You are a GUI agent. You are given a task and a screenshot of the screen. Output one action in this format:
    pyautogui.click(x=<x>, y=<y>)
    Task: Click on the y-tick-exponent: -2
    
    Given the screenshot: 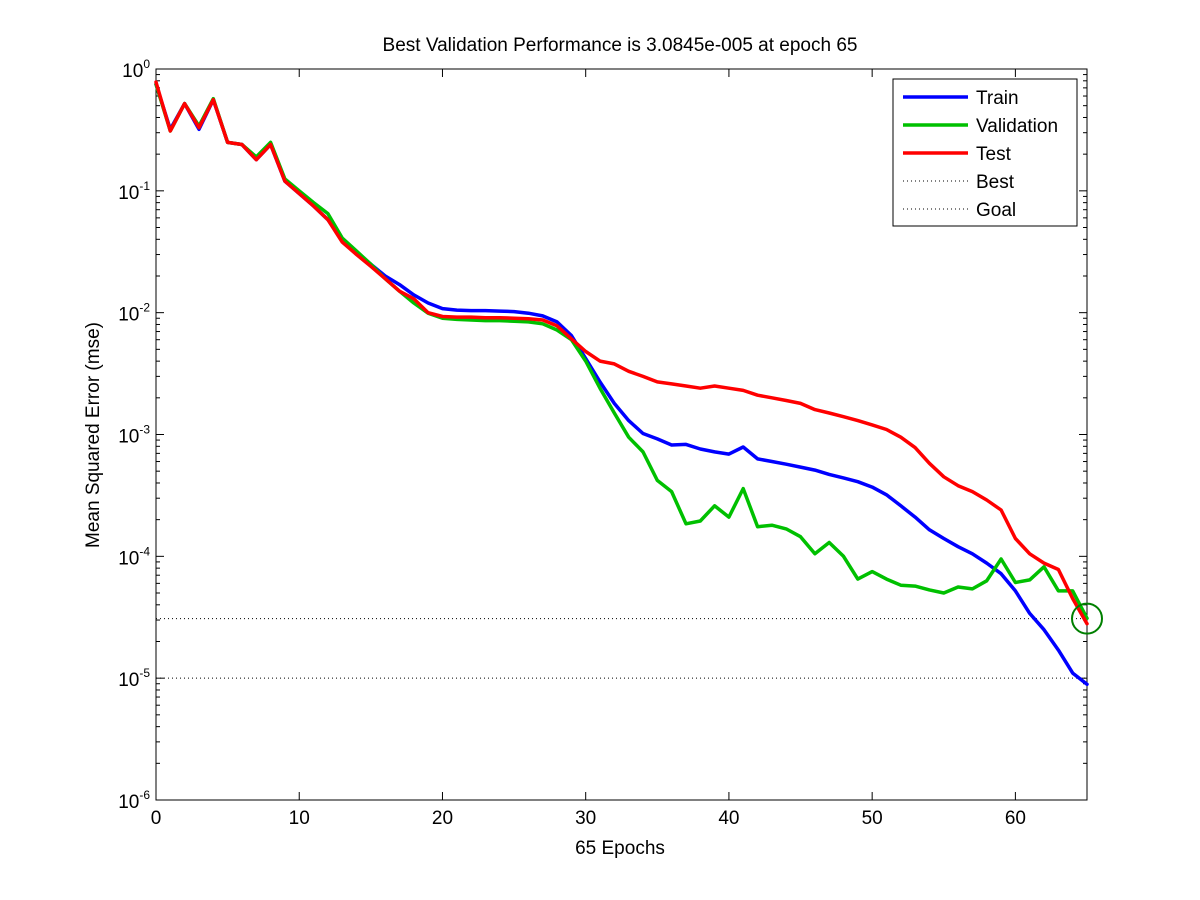 What is the action you would take?
    pyautogui.click(x=144, y=308)
    